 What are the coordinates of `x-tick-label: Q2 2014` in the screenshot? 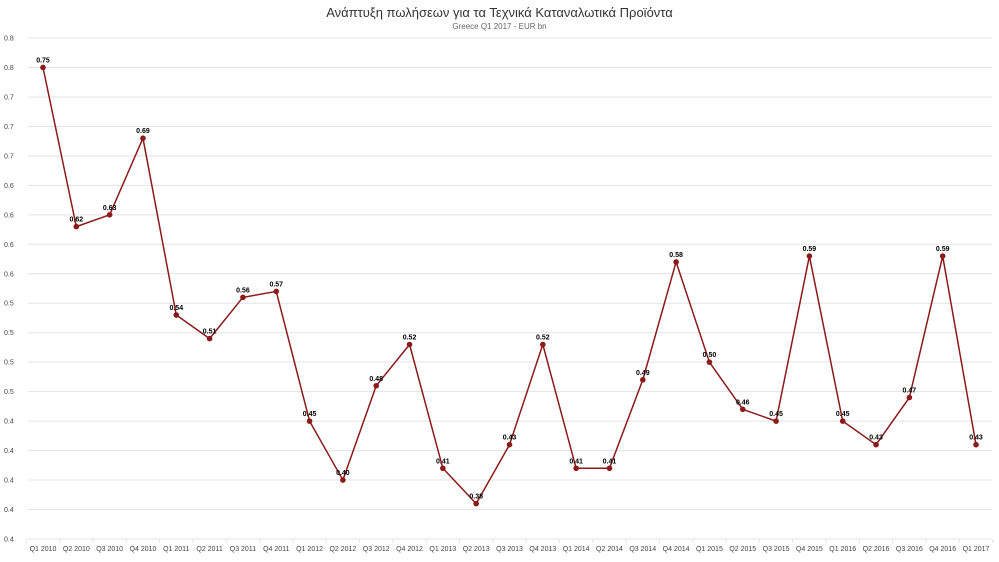 It's located at (609, 549).